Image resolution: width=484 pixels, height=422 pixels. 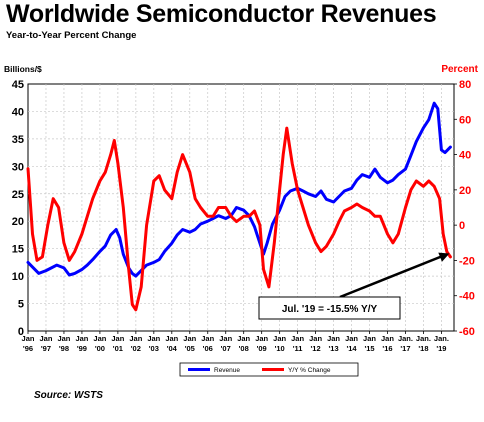 I want to click on x-tick-label-year: '07, so click(x=226, y=348).